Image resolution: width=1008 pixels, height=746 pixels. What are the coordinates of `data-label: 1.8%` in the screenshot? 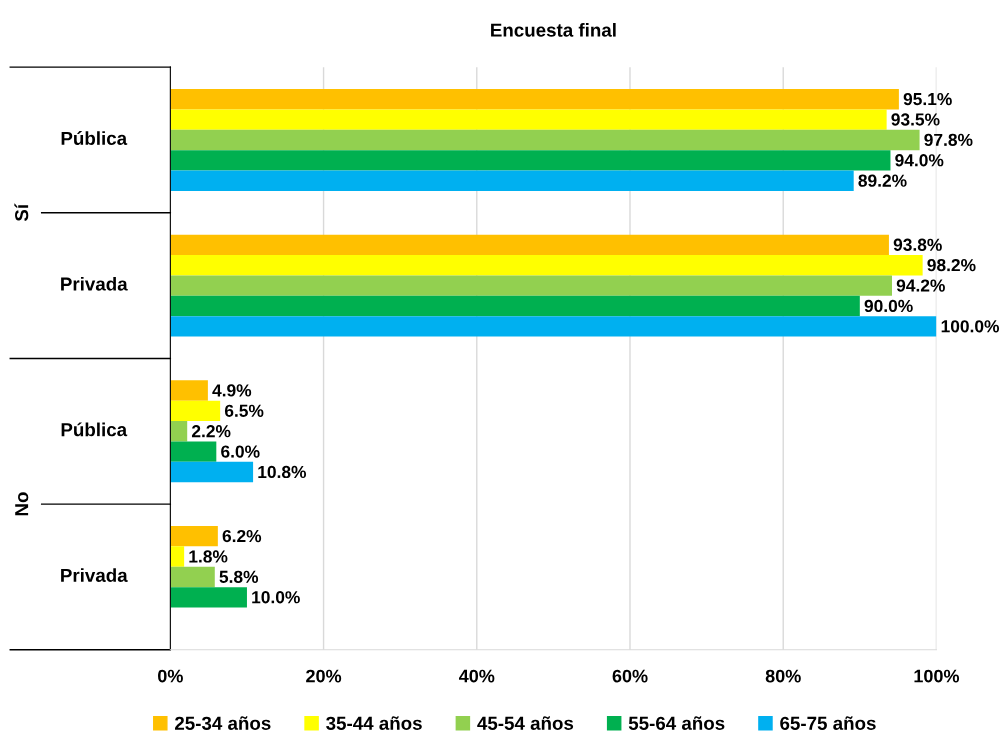 It's located at (208, 556).